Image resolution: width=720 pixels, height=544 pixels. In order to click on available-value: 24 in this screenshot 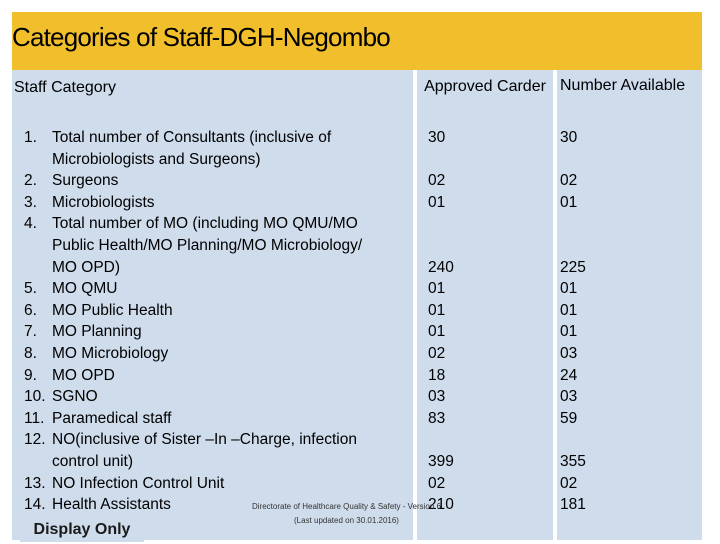, I will do `click(569, 375)`.